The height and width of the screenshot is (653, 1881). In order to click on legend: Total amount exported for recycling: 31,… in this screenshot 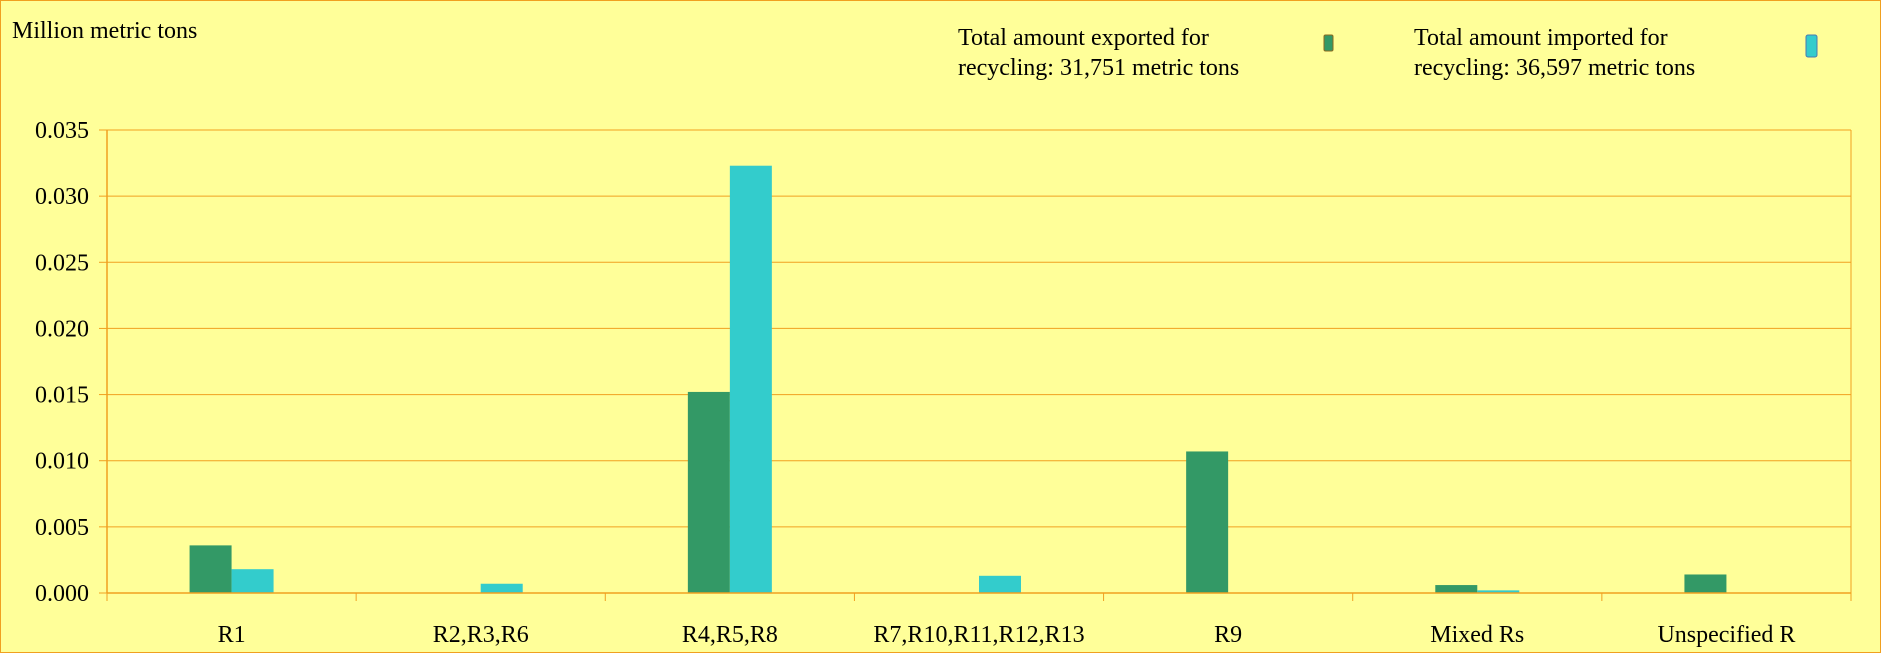, I will do `click(1388, 53)`.